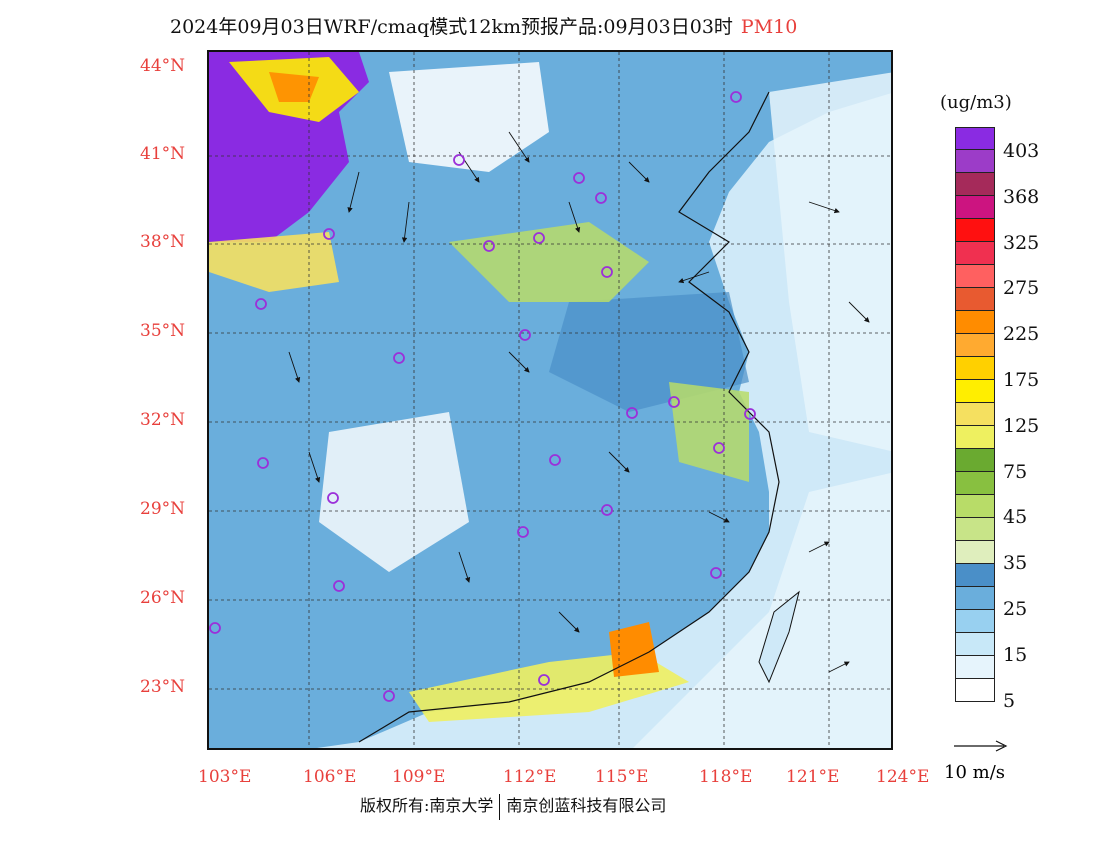 This screenshot has width=1100, height=850. I want to click on copyright-left: 版权所有:南京大学, so click(427, 805).